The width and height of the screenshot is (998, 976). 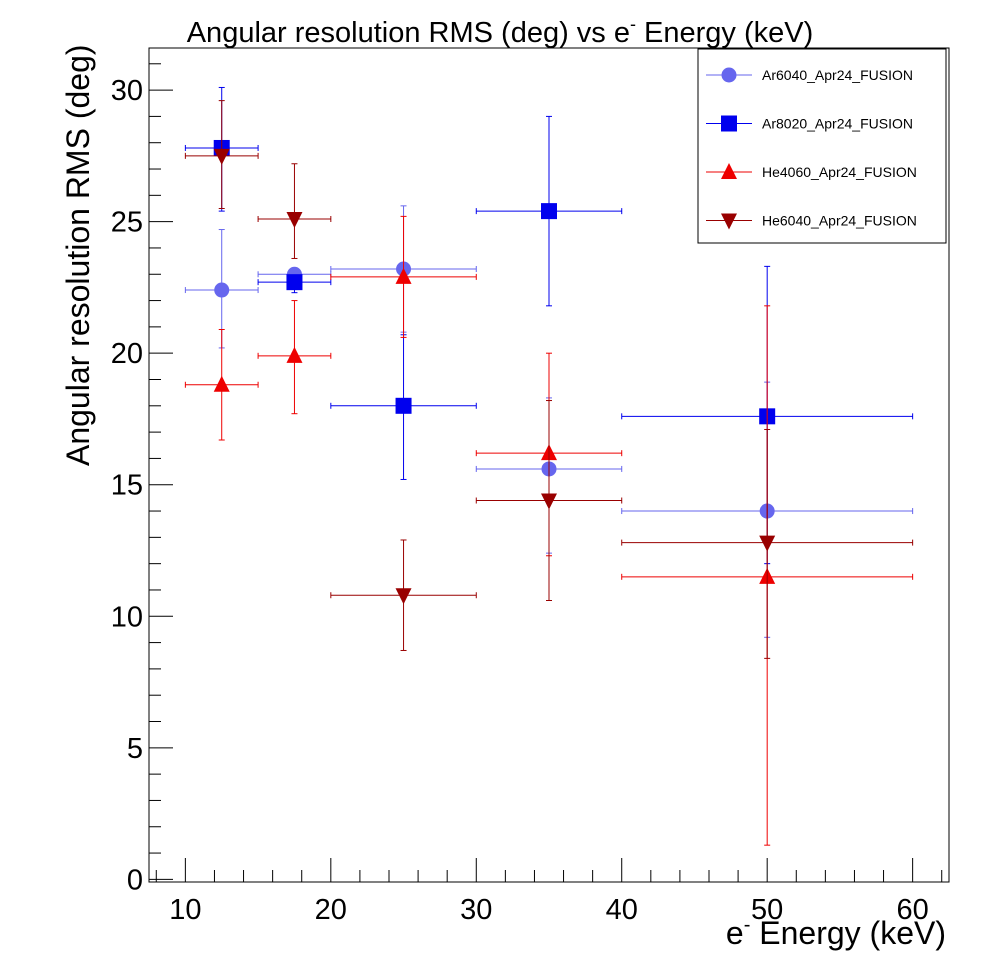 I want to click on legend-label: He6040_Apr24_FUSION, so click(x=839, y=221).